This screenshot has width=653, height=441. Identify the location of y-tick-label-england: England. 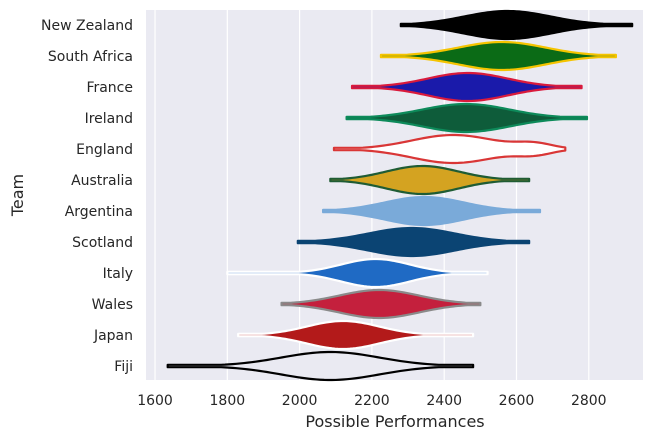
(104, 150).